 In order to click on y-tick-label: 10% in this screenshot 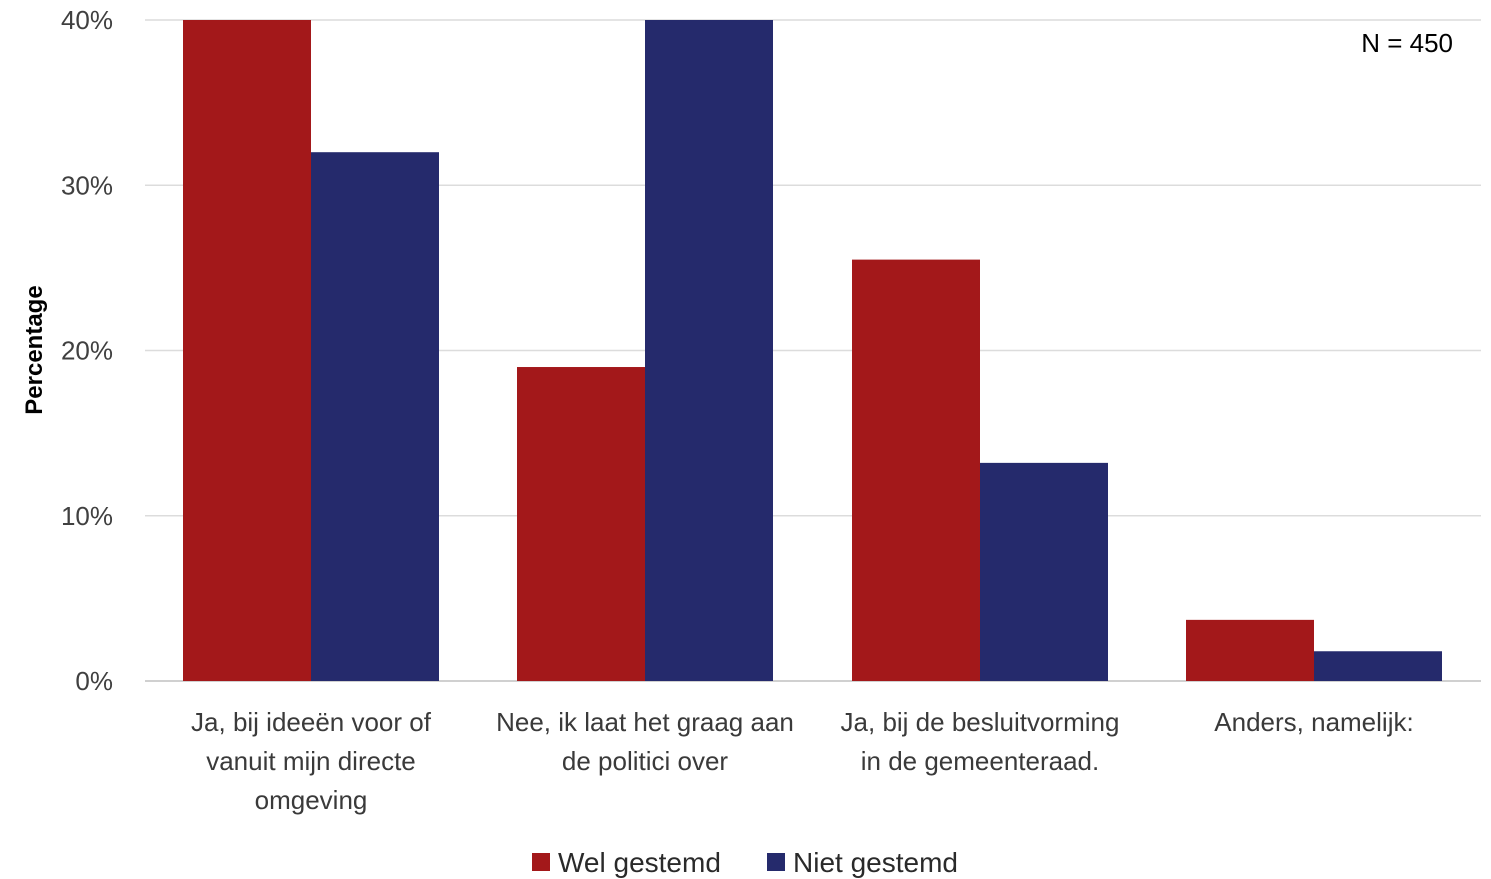, I will do `click(87, 516)`.